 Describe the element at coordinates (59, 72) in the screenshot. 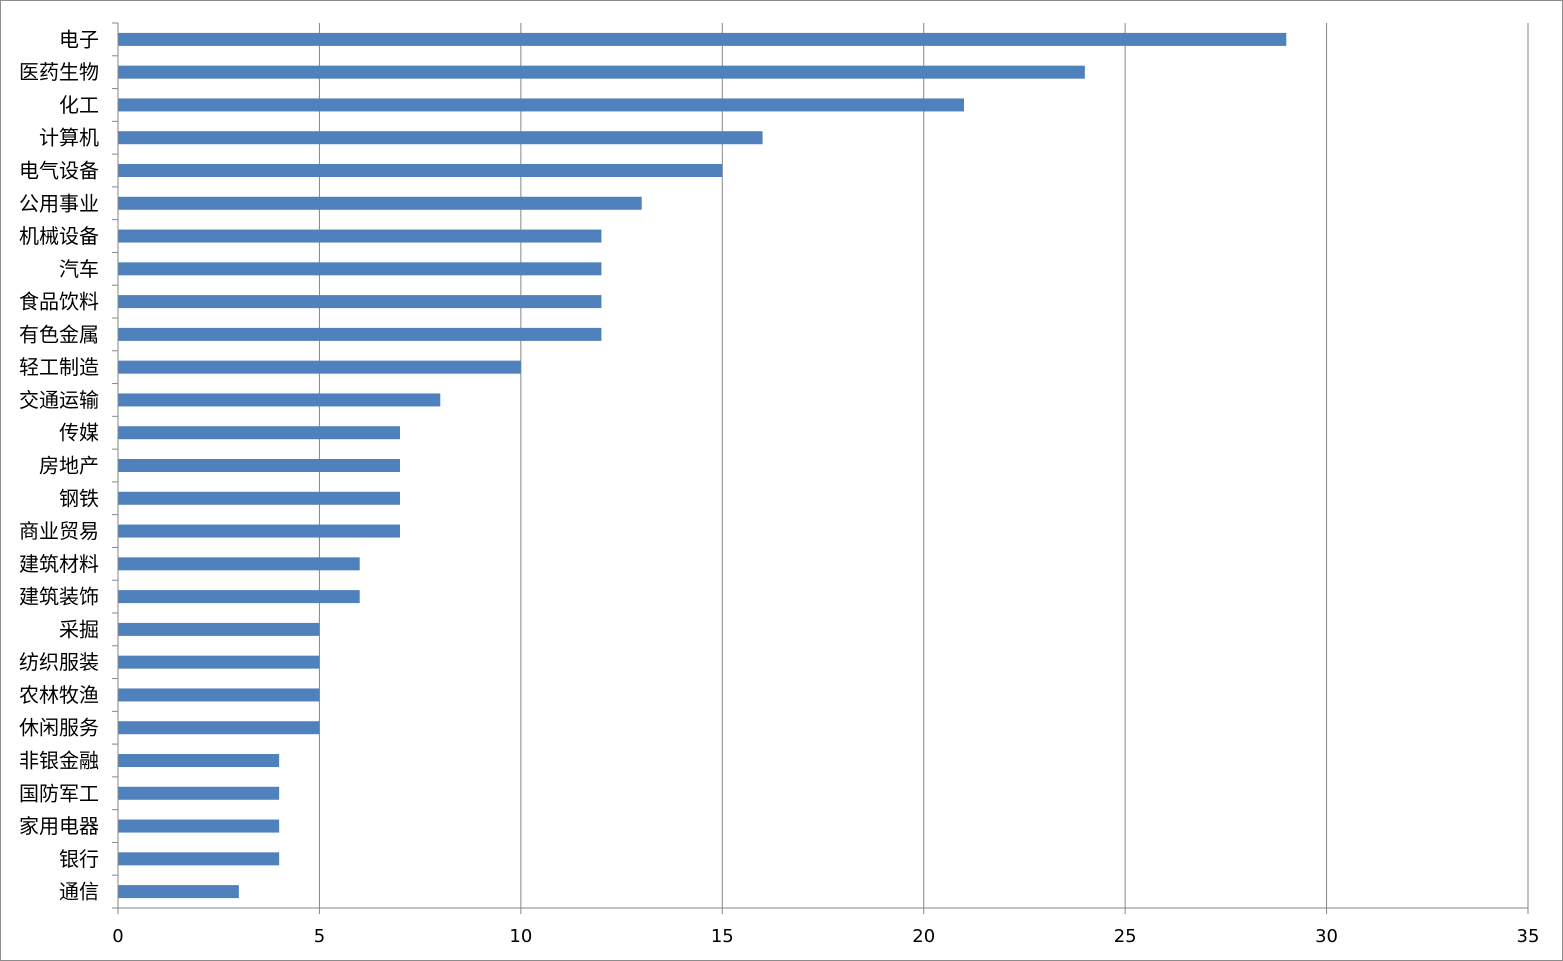

I see `category-label: 医药生物` at that location.